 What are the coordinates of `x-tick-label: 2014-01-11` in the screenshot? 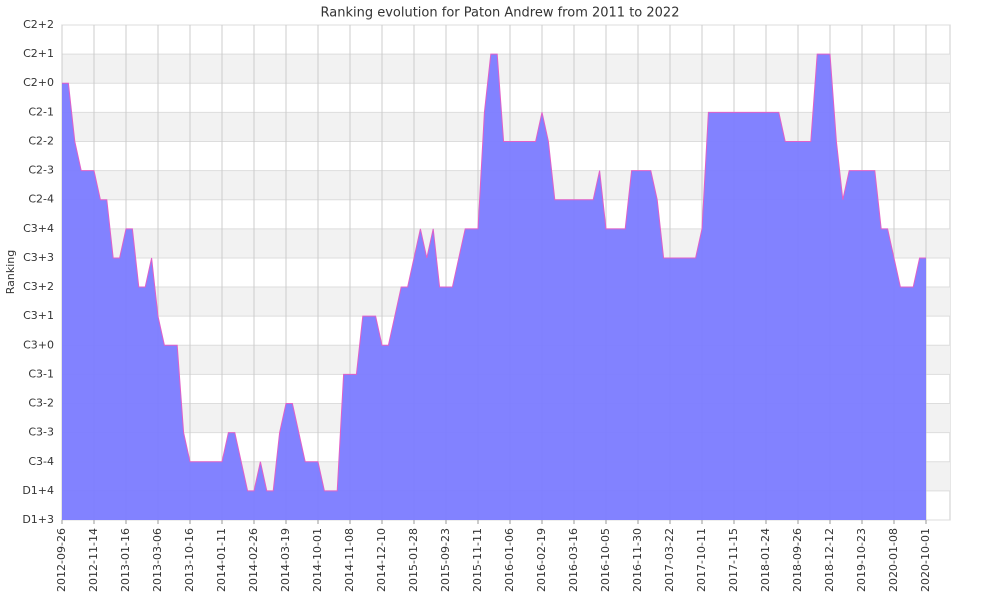 It's located at (221, 560).